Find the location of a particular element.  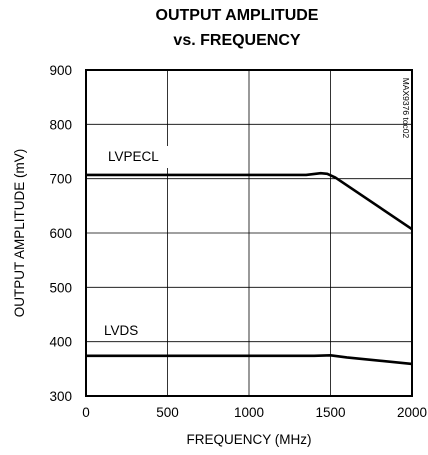

series-label-lvpecl: LVPECL is located at coordinates (133, 156).